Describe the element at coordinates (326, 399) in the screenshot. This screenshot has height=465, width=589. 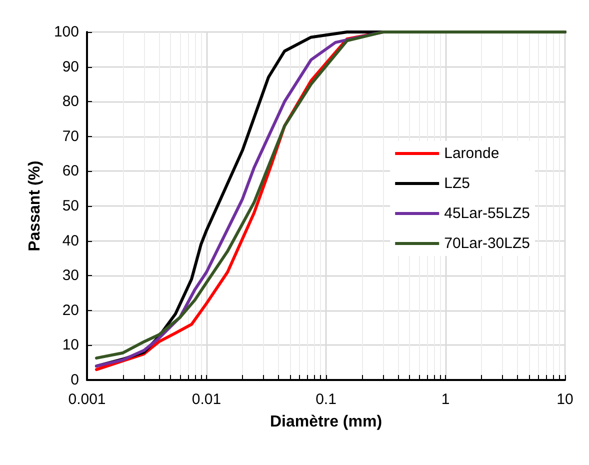
I see `x-tick-label: 0.1` at that location.